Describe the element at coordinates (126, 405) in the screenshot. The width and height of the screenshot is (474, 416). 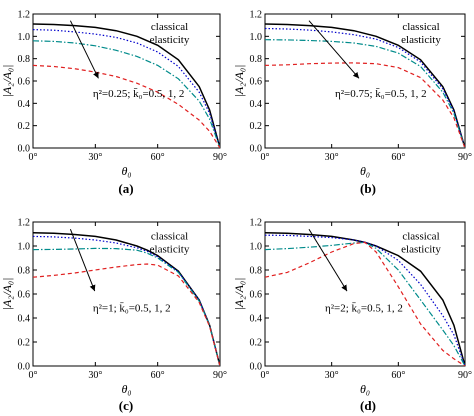
I see `panel-label: (c)` at that location.